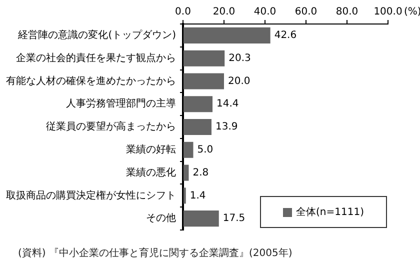 The image size is (420, 268). Describe the element at coordinates (330, 212) in the screenshot. I see `legend-label: 全体(n=1111)` at that location.